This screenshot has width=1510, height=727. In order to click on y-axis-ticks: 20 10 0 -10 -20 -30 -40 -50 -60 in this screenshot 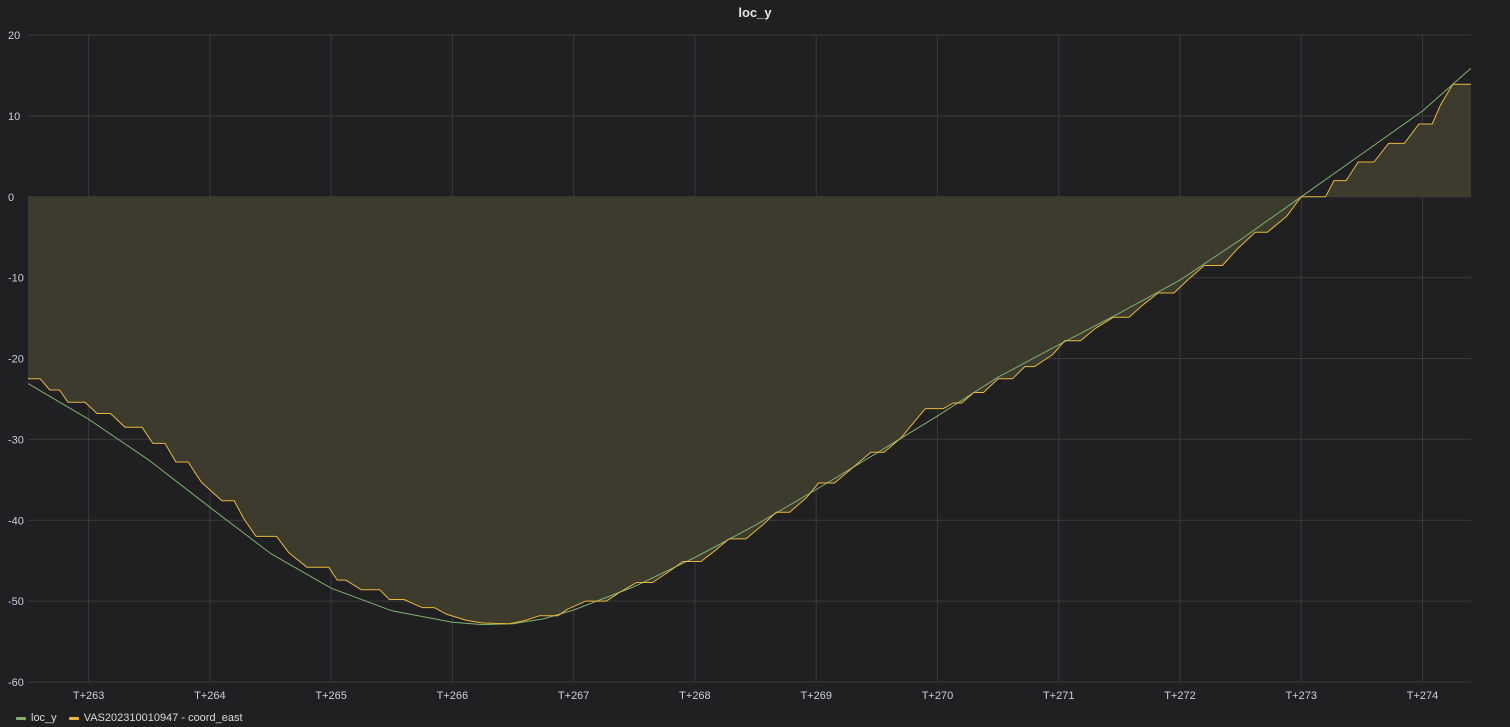, I will do `click(16, 359)`.